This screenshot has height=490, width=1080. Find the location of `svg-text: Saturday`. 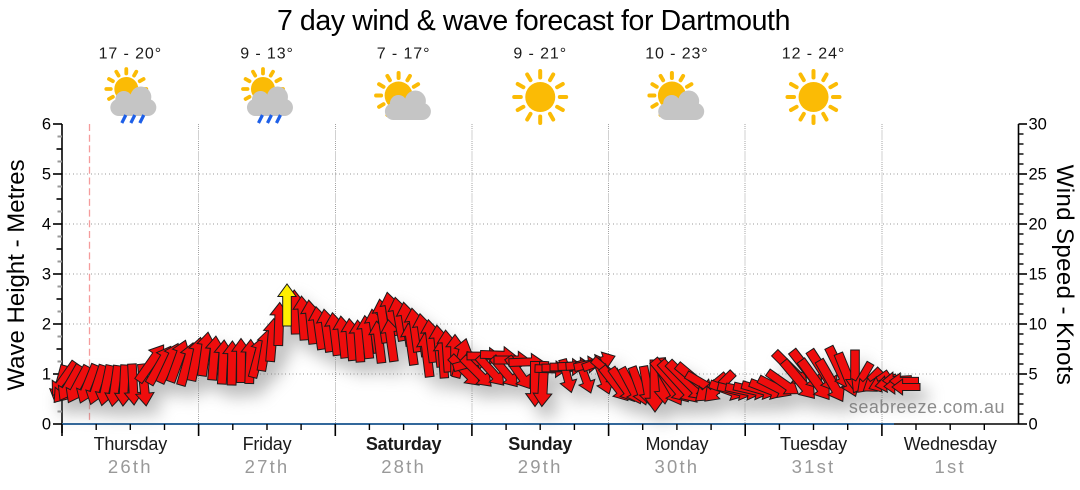

svg-text: Saturday is located at coordinates (404, 444).